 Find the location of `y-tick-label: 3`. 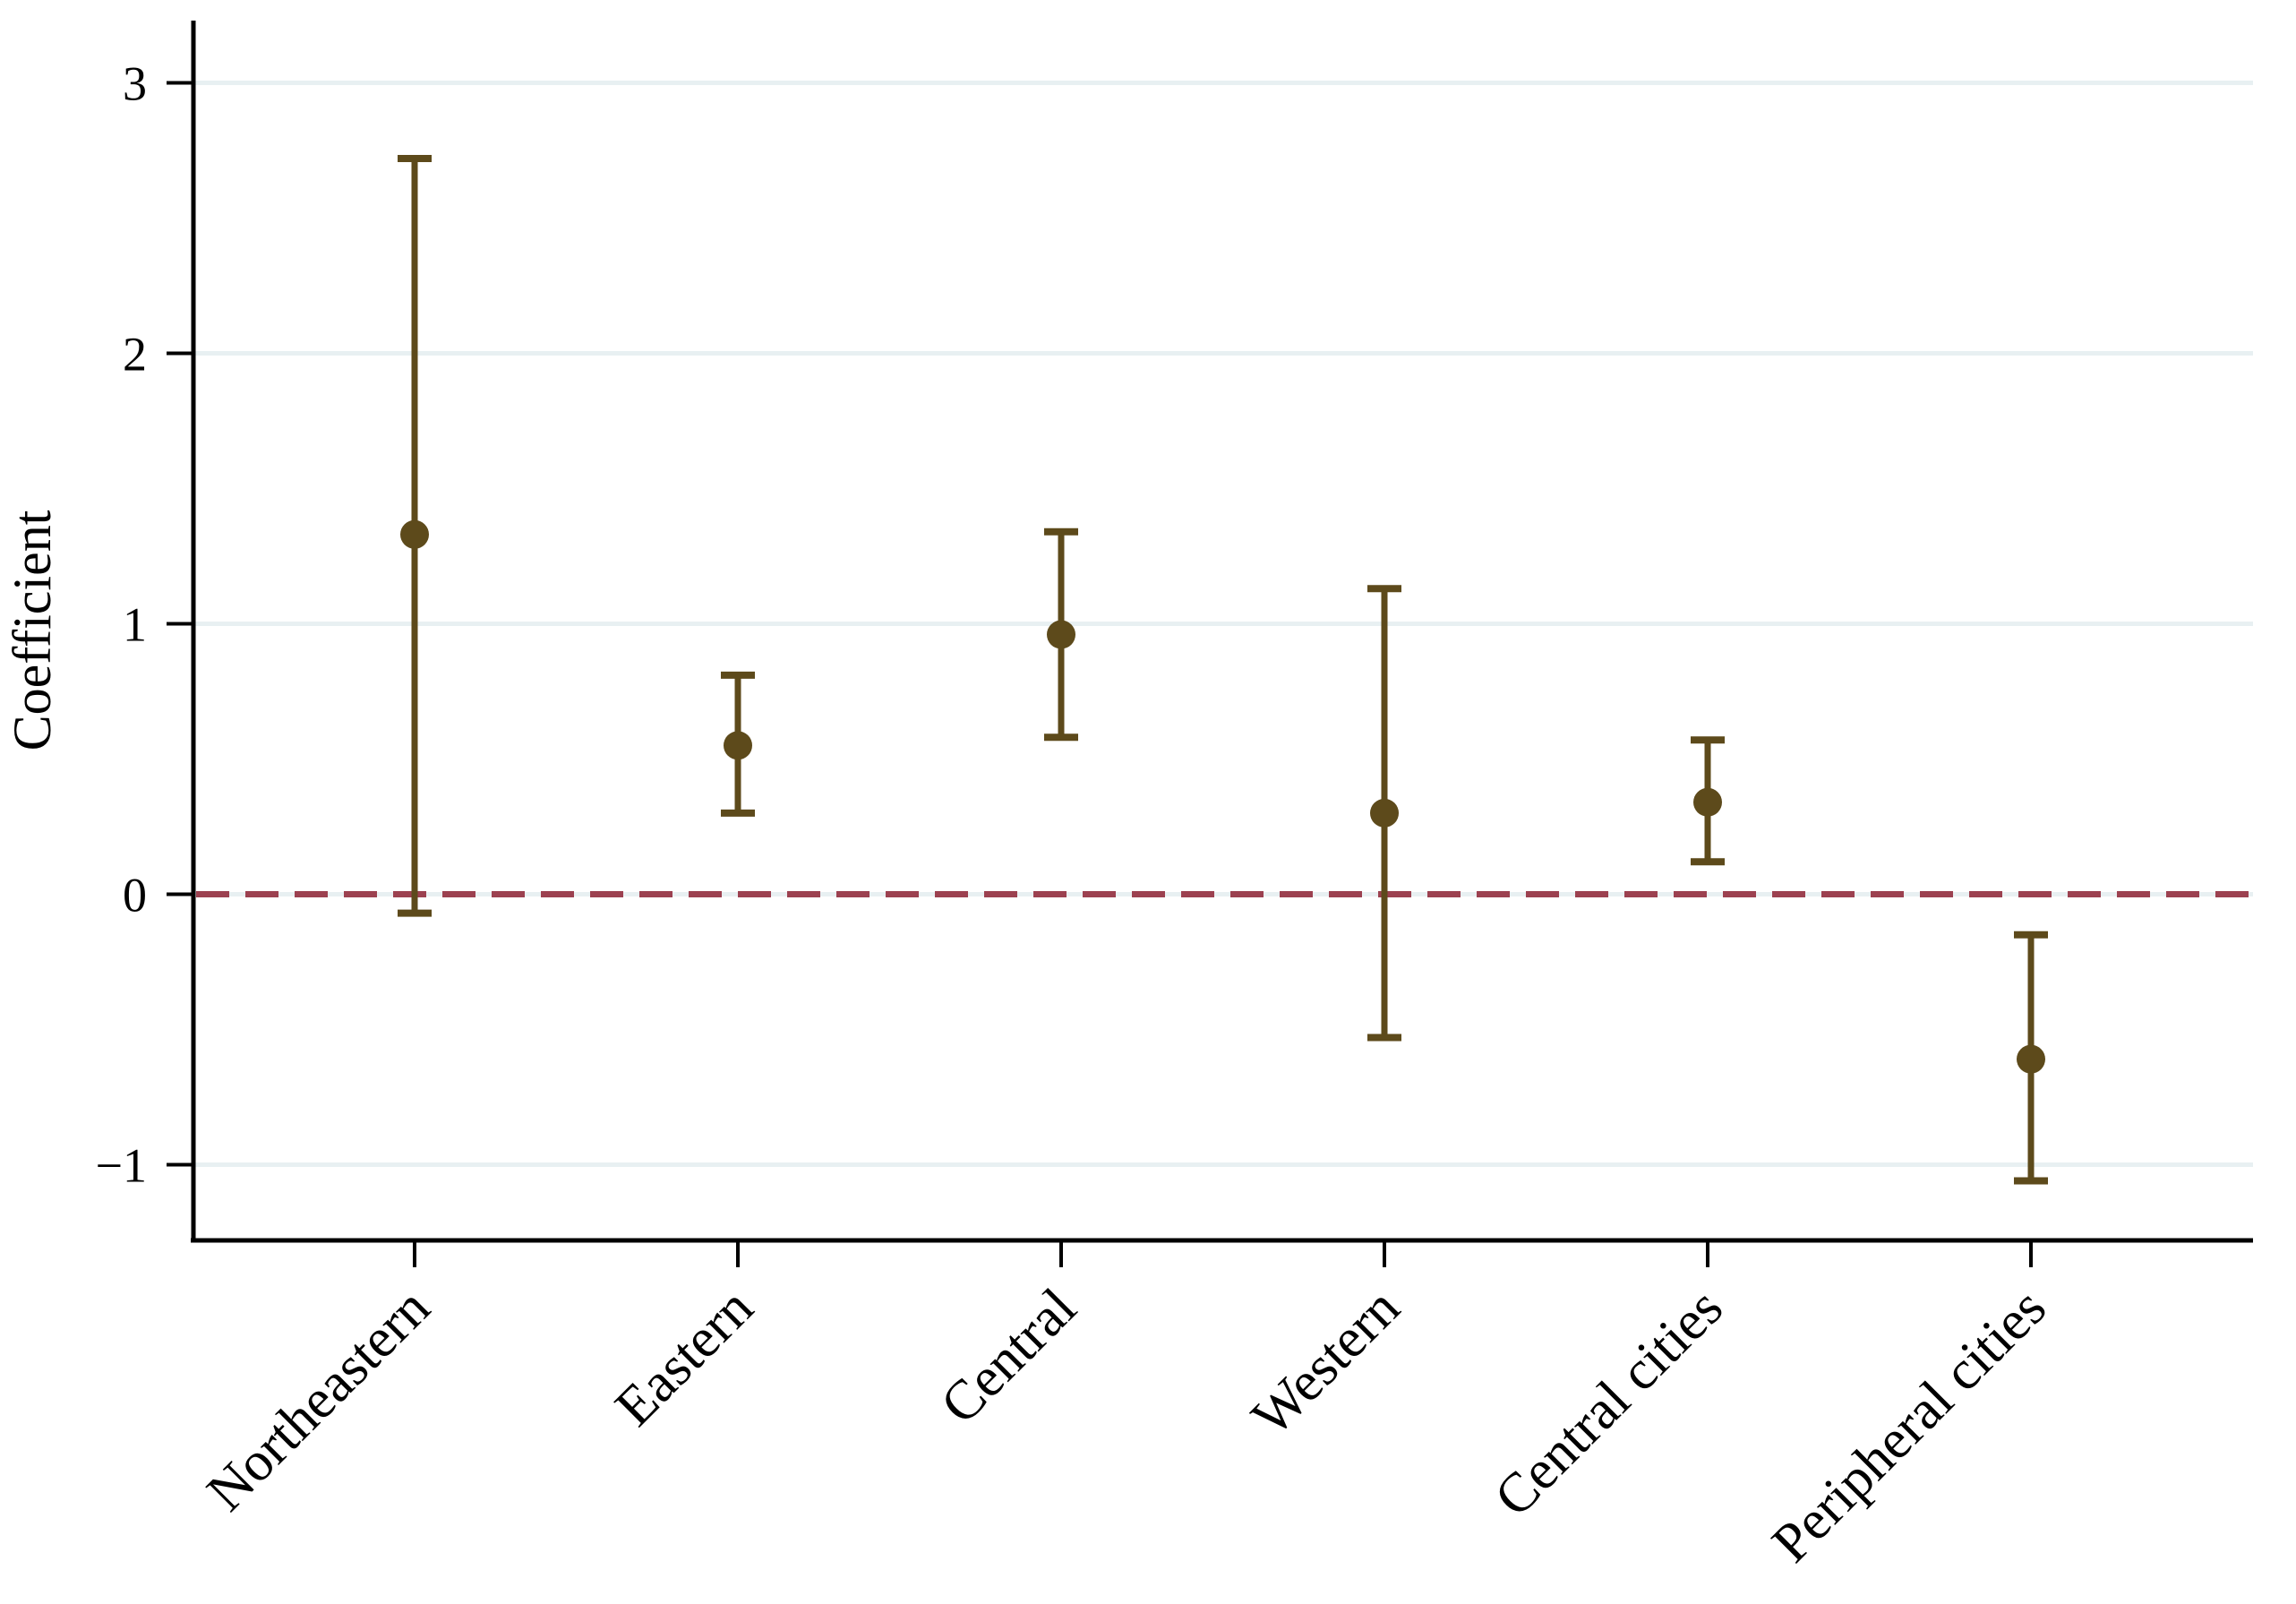

y-tick-label: 3 is located at coordinates (135, 83).